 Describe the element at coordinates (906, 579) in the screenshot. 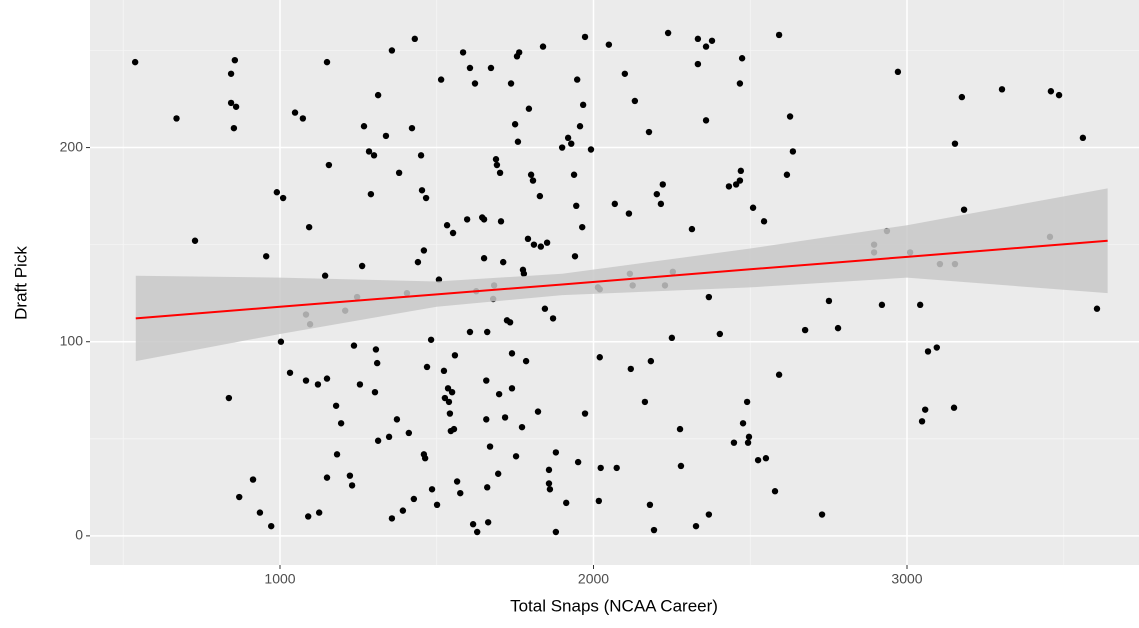

I see `x-tick-label: 3000` at that location.